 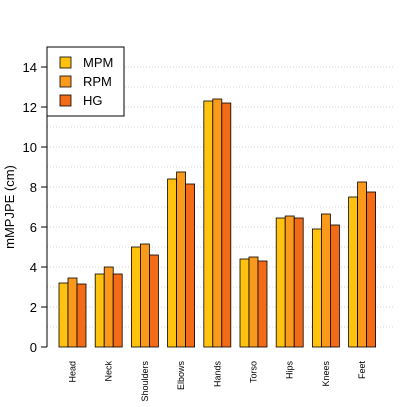 I want to click on category-label: Head, so click(x=73, y=372).